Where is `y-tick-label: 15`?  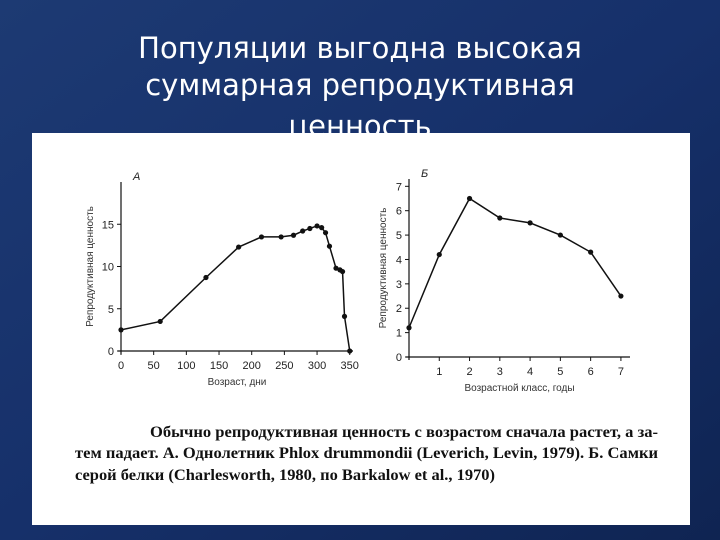
y-tick-label: 15 is located at coordinates (108, 225).